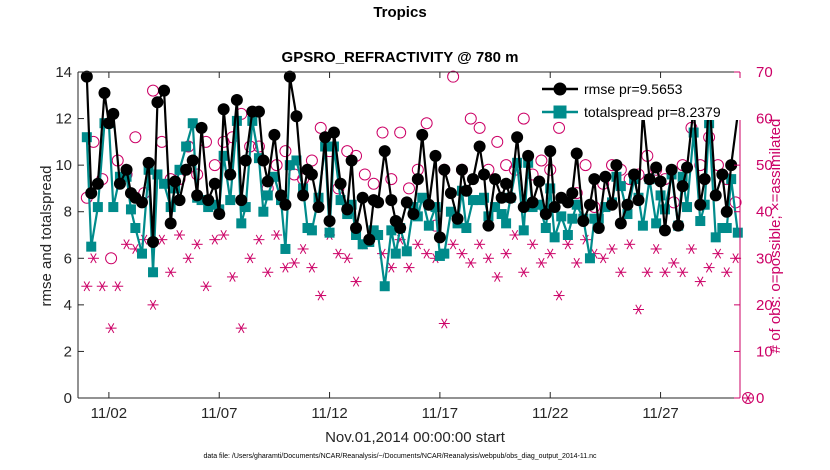  I want to click on y-axis-label: rmse and totalspread, so click(46, 236).